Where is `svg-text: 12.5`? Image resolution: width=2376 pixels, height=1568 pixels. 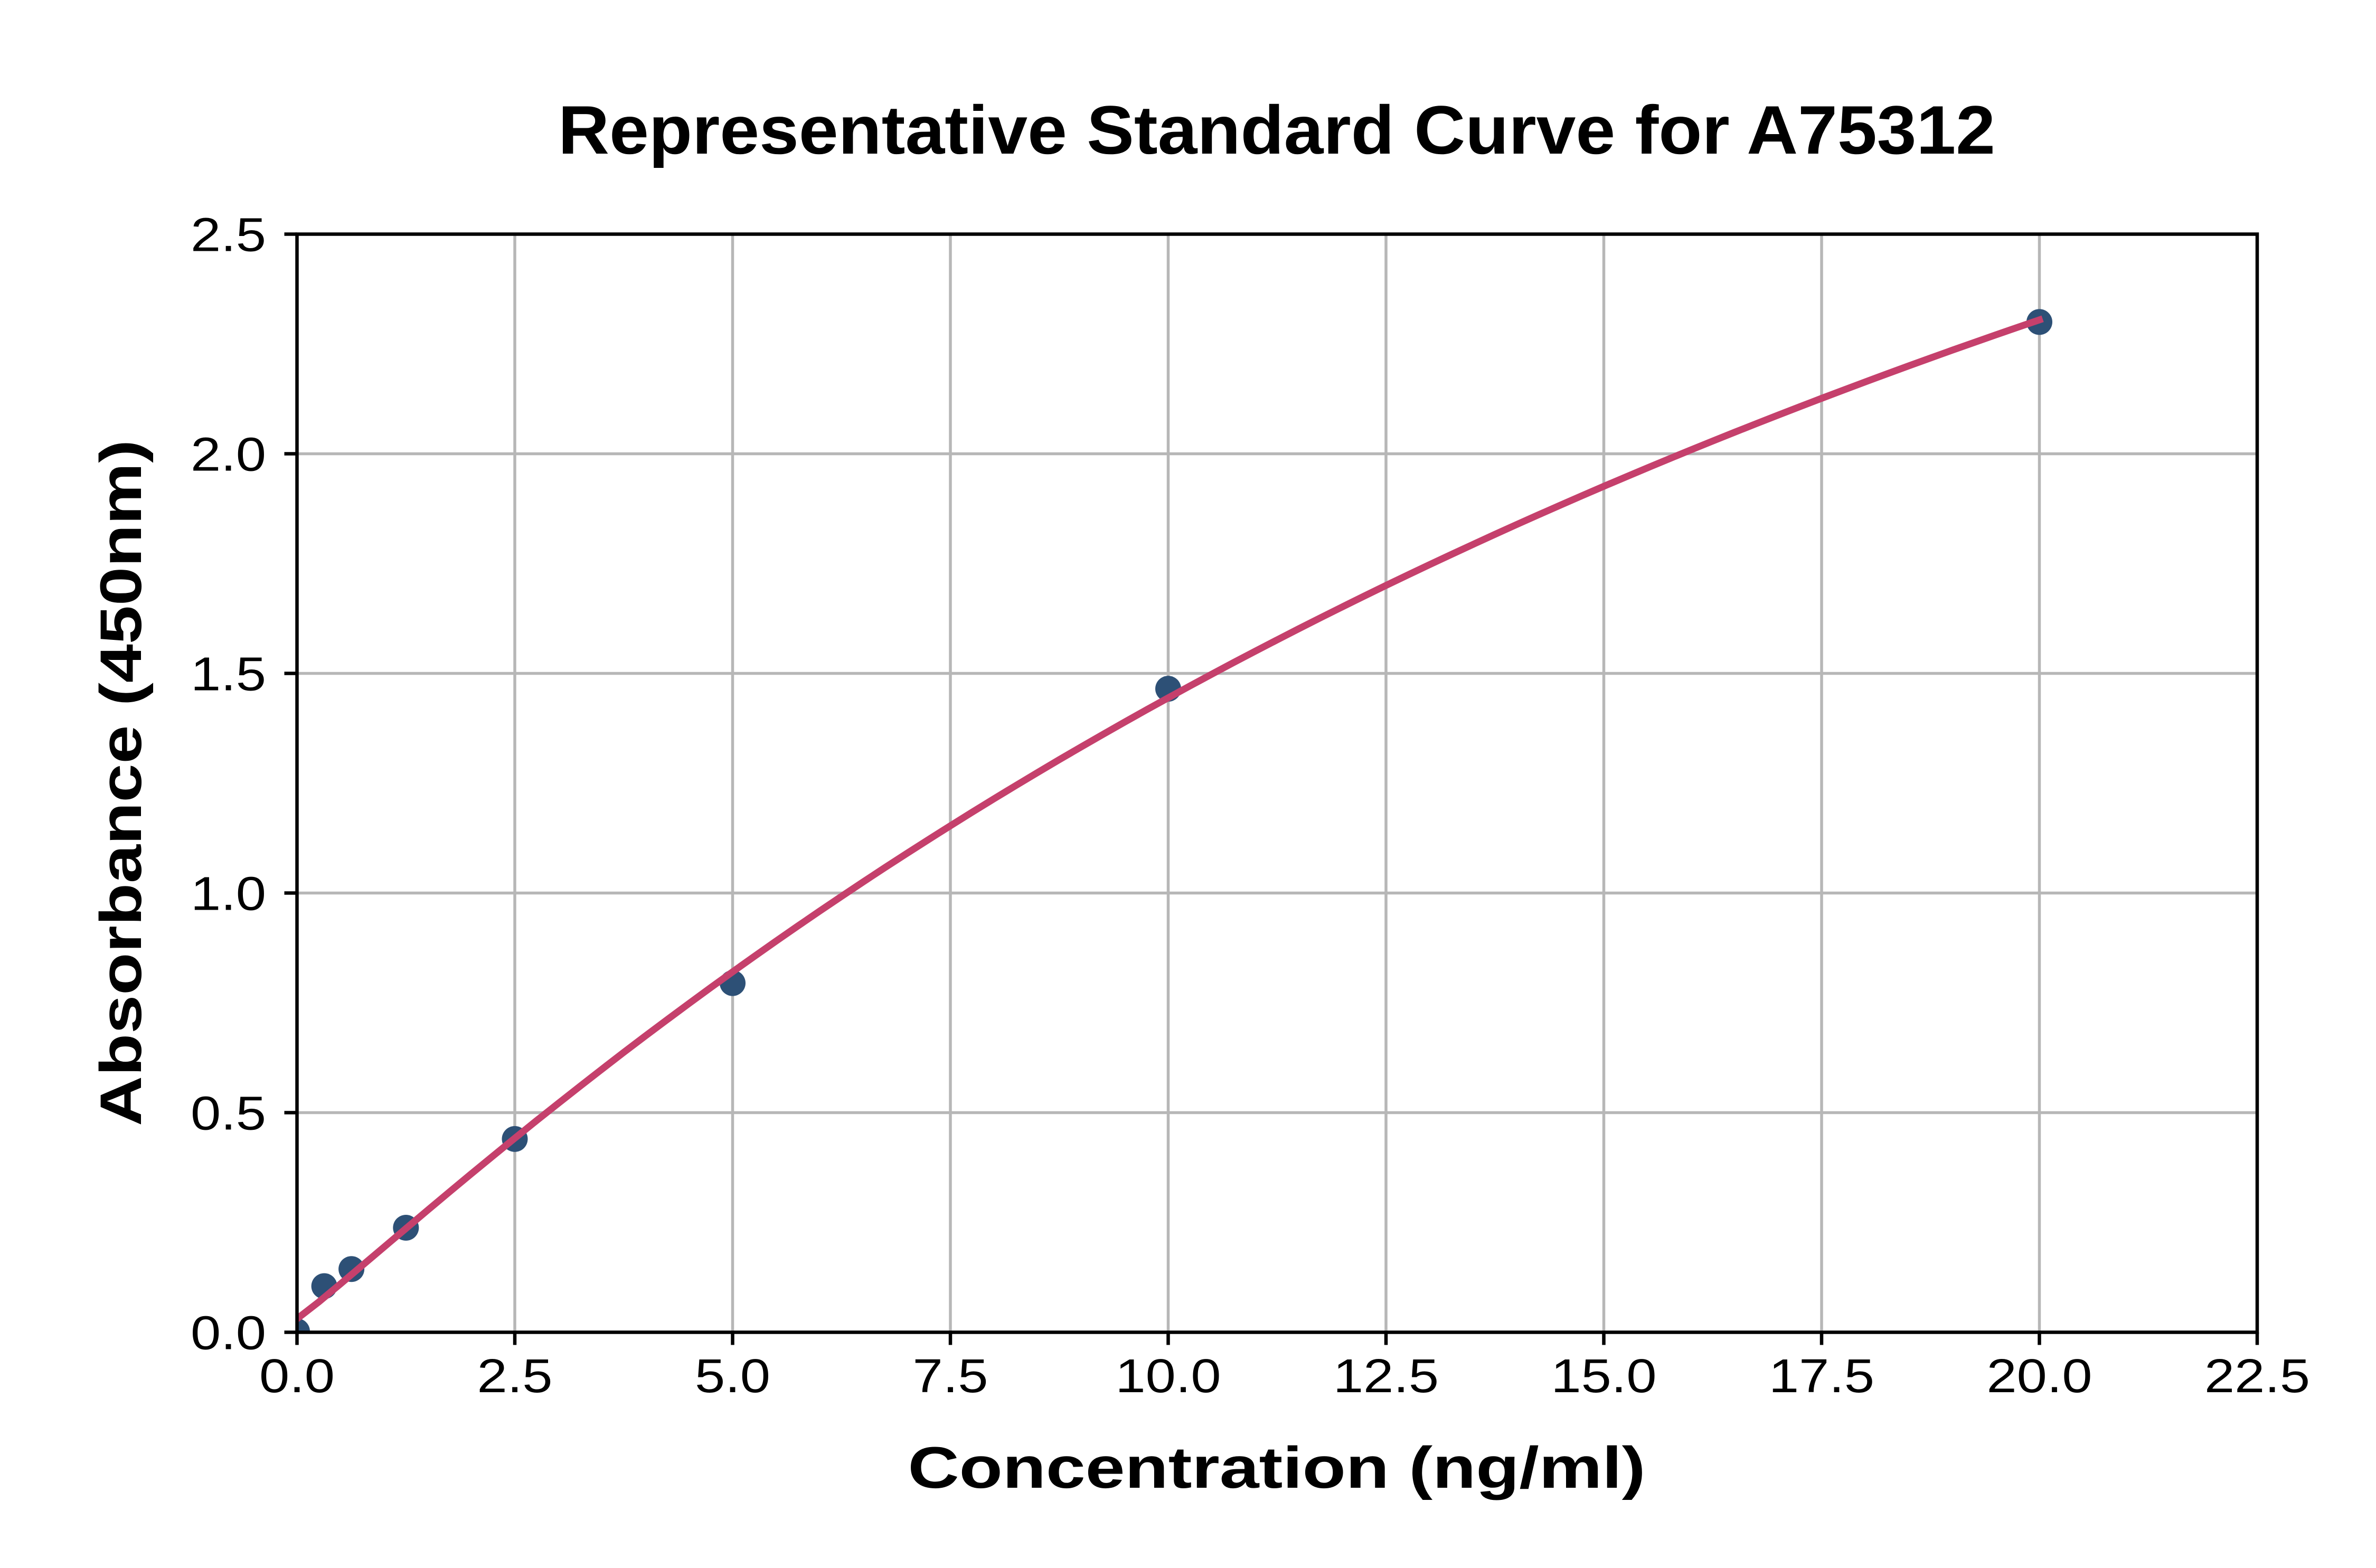
svg-text: 12.5 is located at coordinates (1386, 1376).